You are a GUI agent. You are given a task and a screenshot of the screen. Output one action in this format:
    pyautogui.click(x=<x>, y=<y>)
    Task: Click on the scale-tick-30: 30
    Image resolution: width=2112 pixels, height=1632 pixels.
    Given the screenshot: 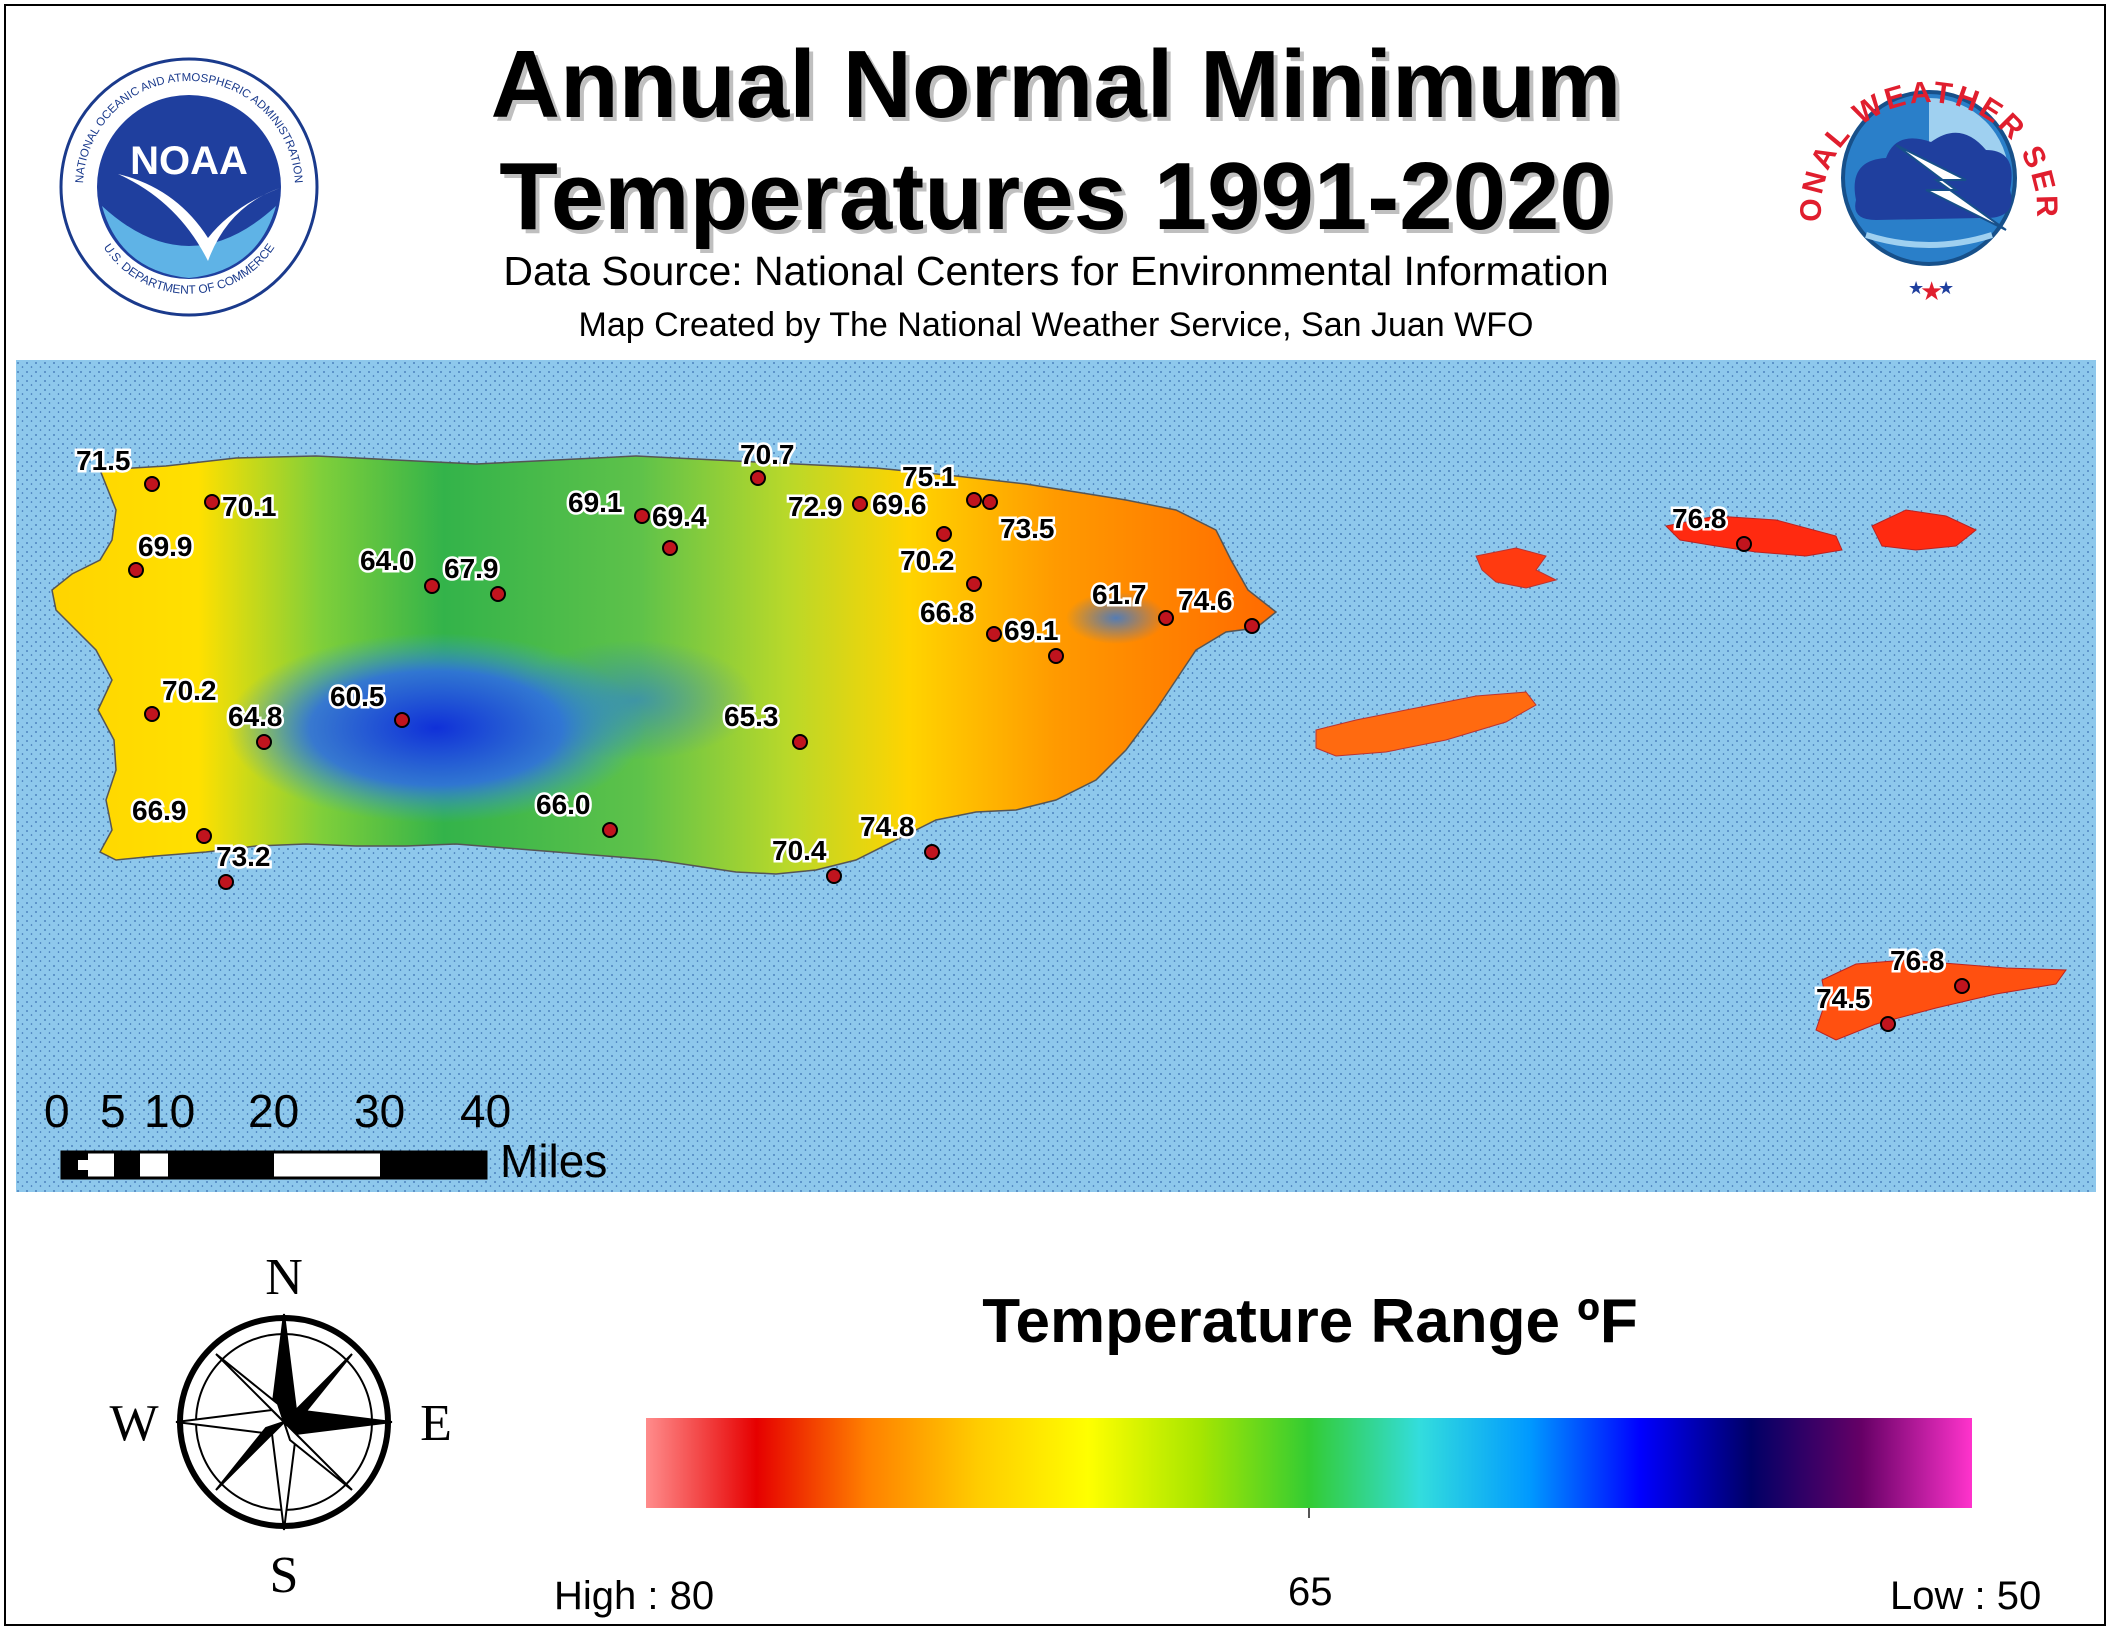 What is the action you would take?
    pyautogui.click(x=380, y=1111)
    